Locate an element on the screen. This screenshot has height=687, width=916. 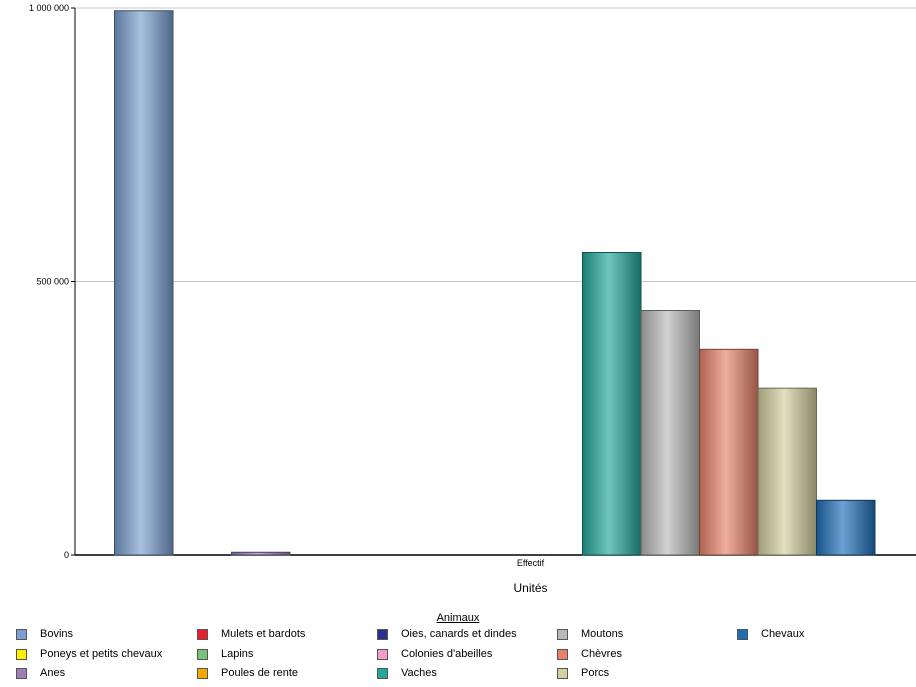
legend-title: Animaux is located at coordinates (458, 618).